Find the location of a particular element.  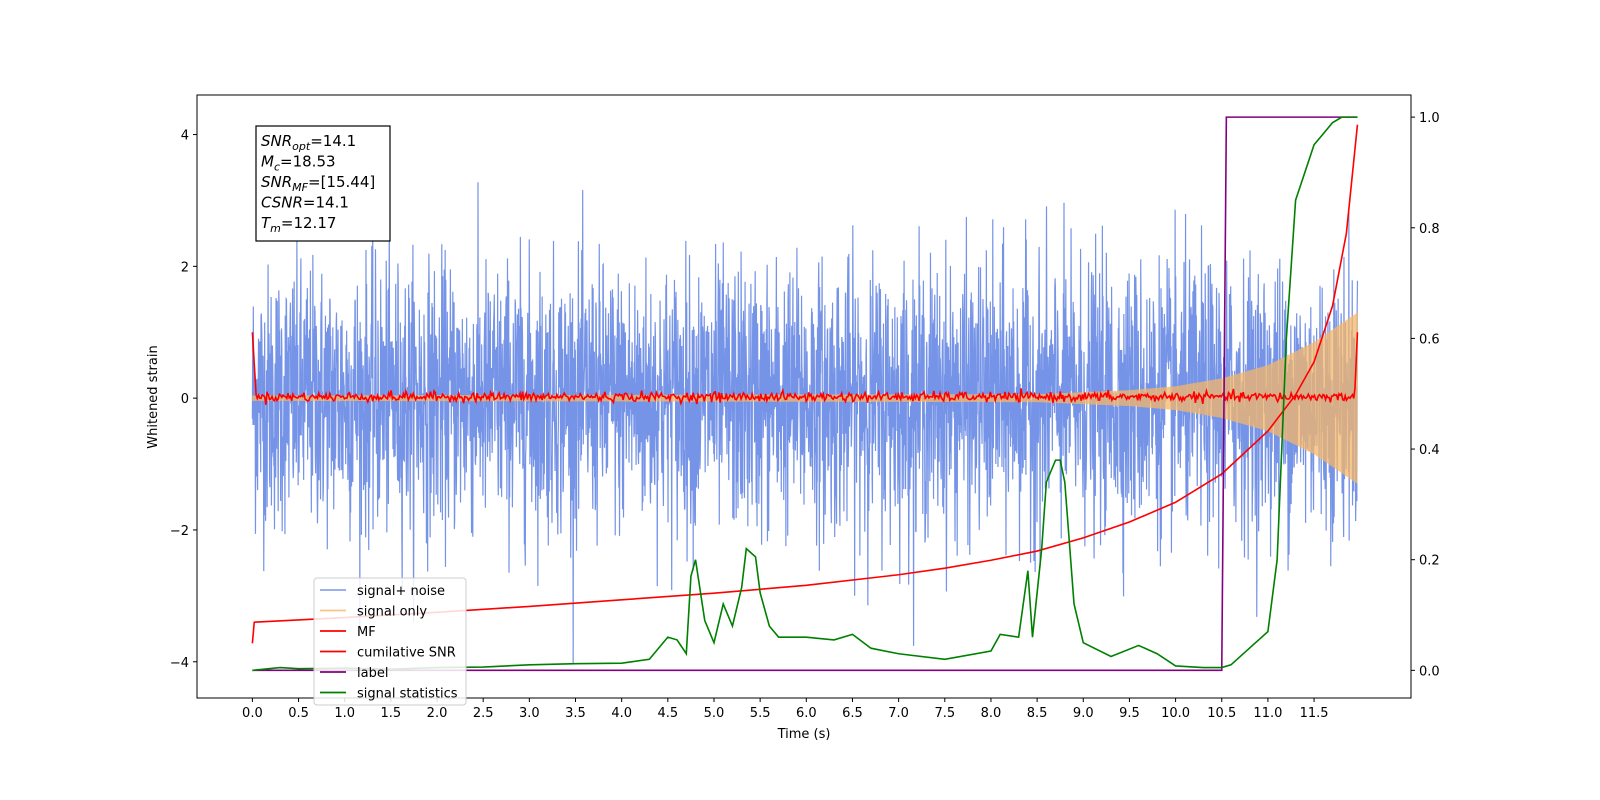

y-right-tick-label: 0.0 is located at coordinates (1429, 671).